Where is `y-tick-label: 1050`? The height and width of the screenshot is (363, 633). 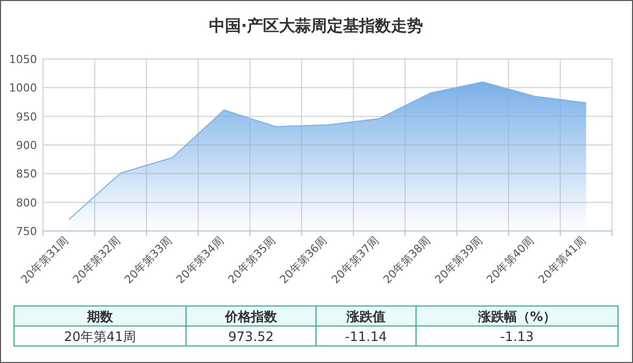 y-tick-label: 1050 is located at coordinates (23, 59).